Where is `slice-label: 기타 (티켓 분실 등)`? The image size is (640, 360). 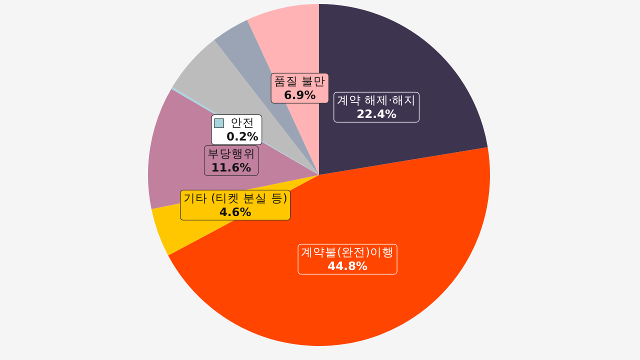 slice-label: 기타 (티켓 분실 등) is located at coordinates (235, 198).